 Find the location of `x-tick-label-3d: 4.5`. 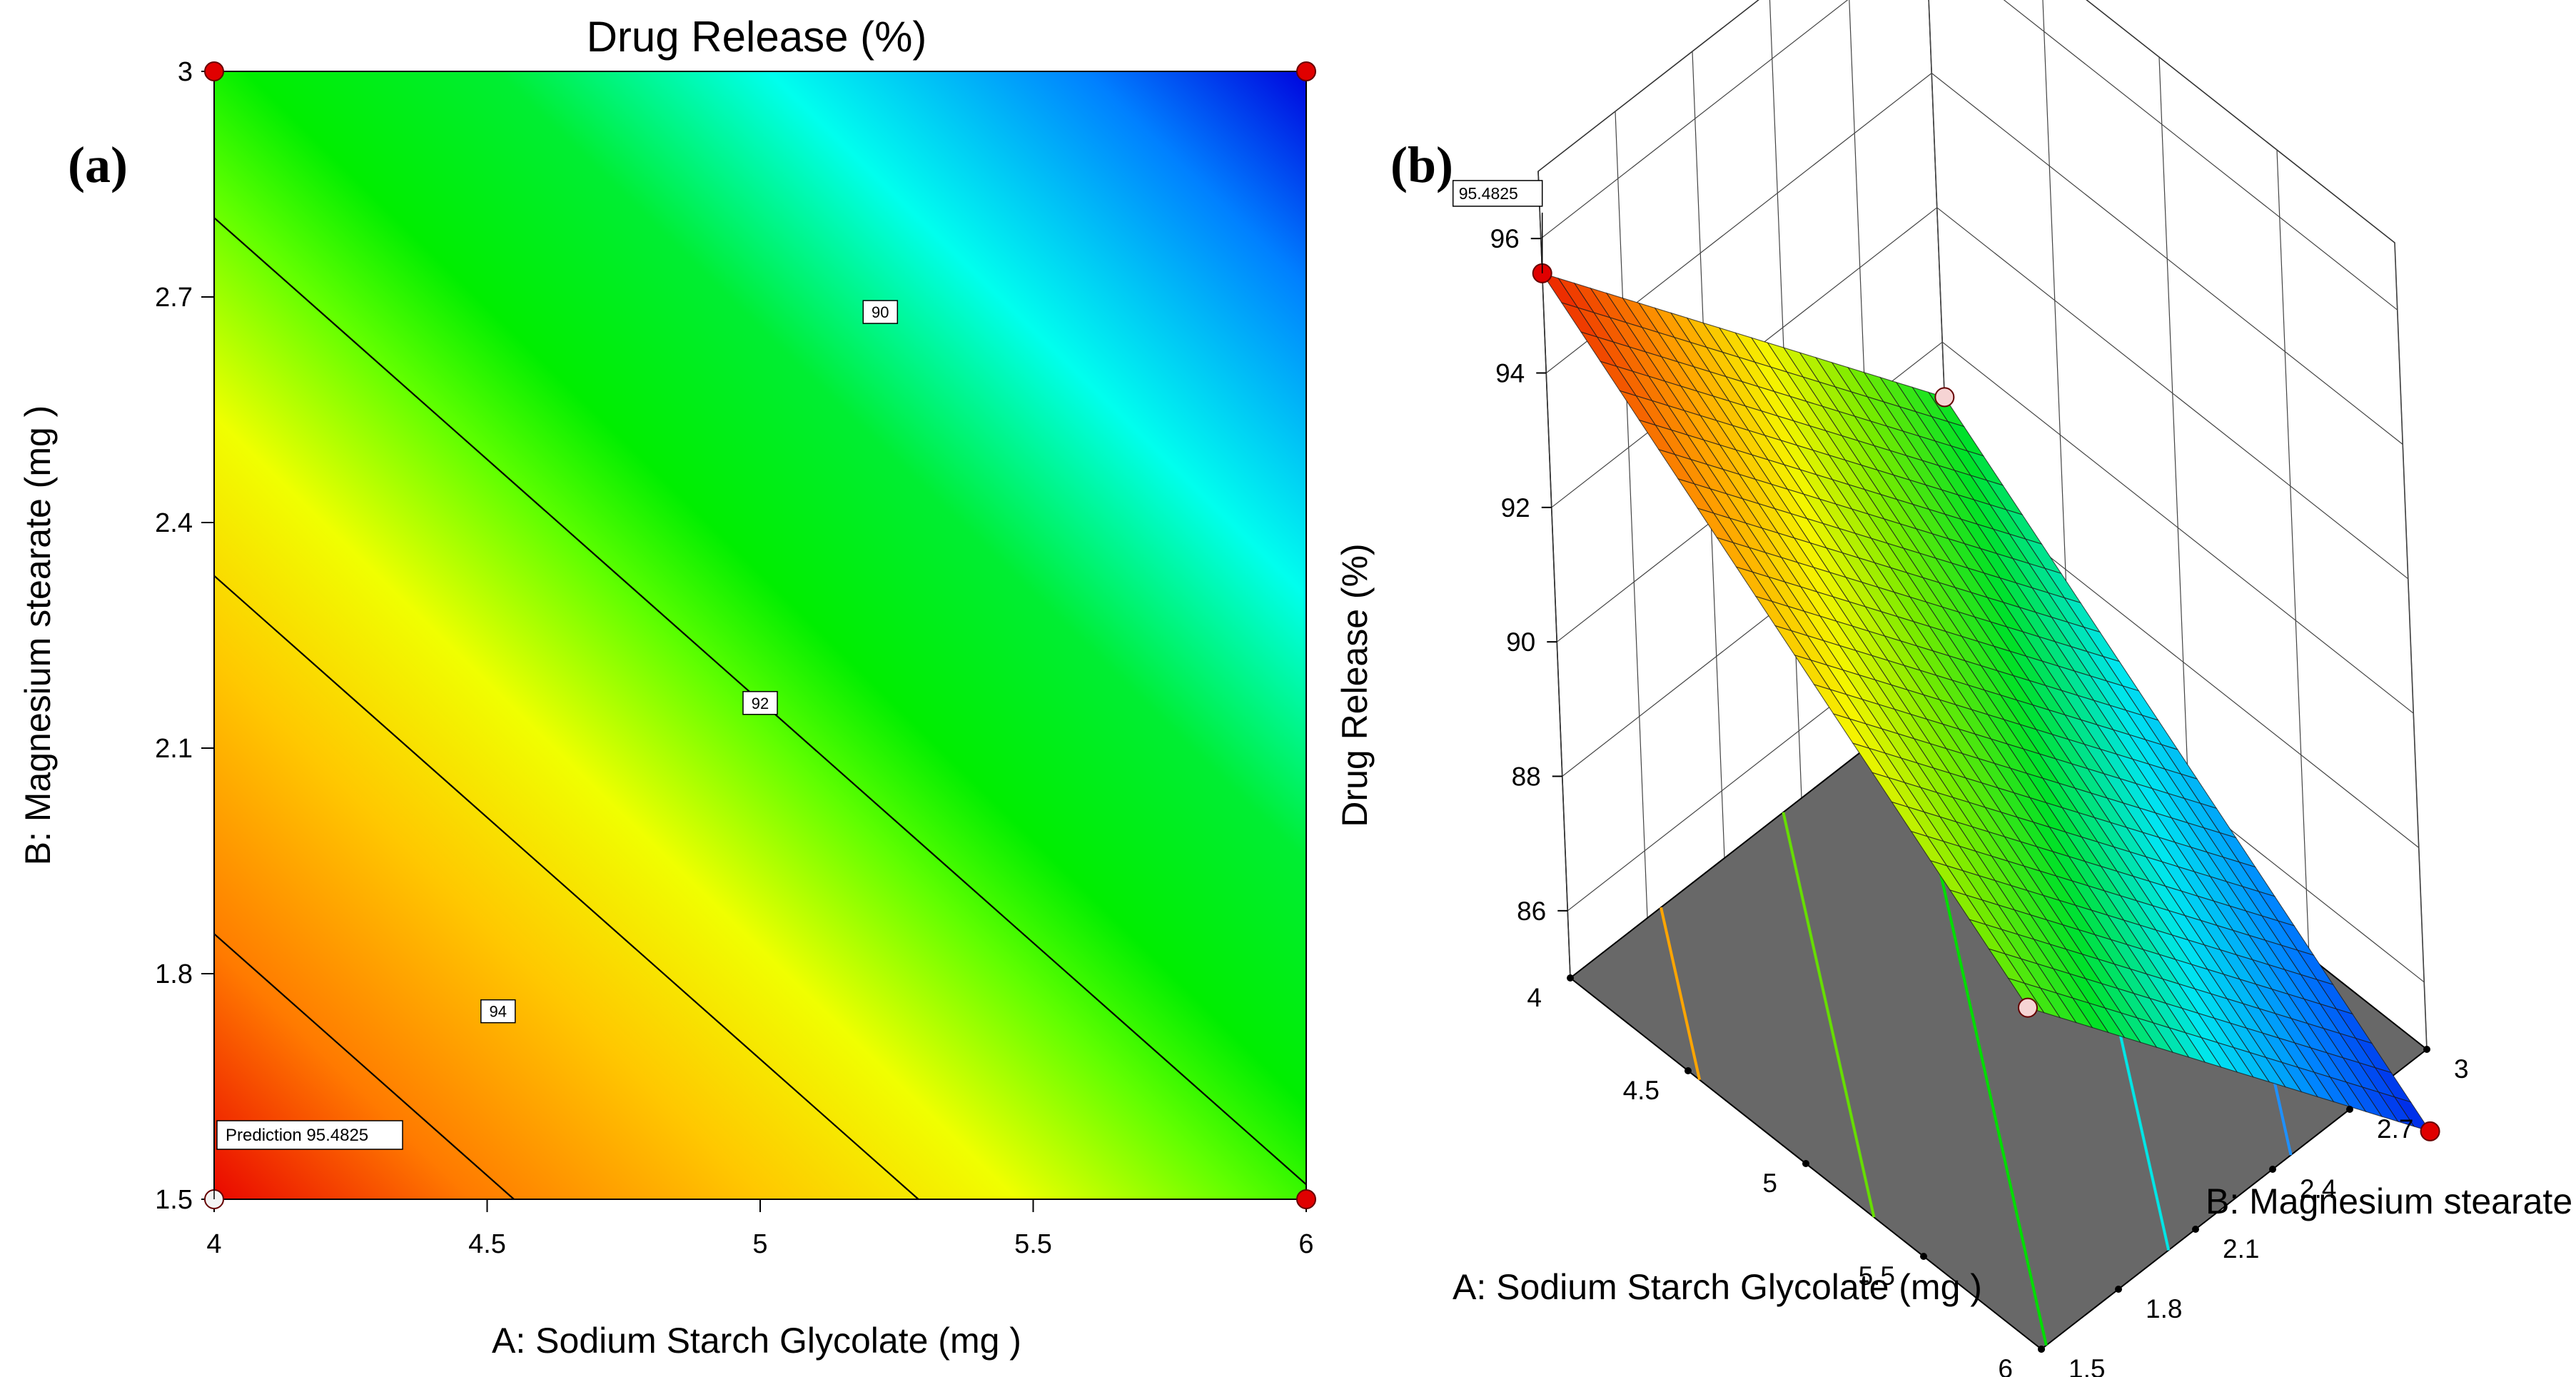

x-tick-label-3d: 4.5 is located at coordinates (1641, 1091).